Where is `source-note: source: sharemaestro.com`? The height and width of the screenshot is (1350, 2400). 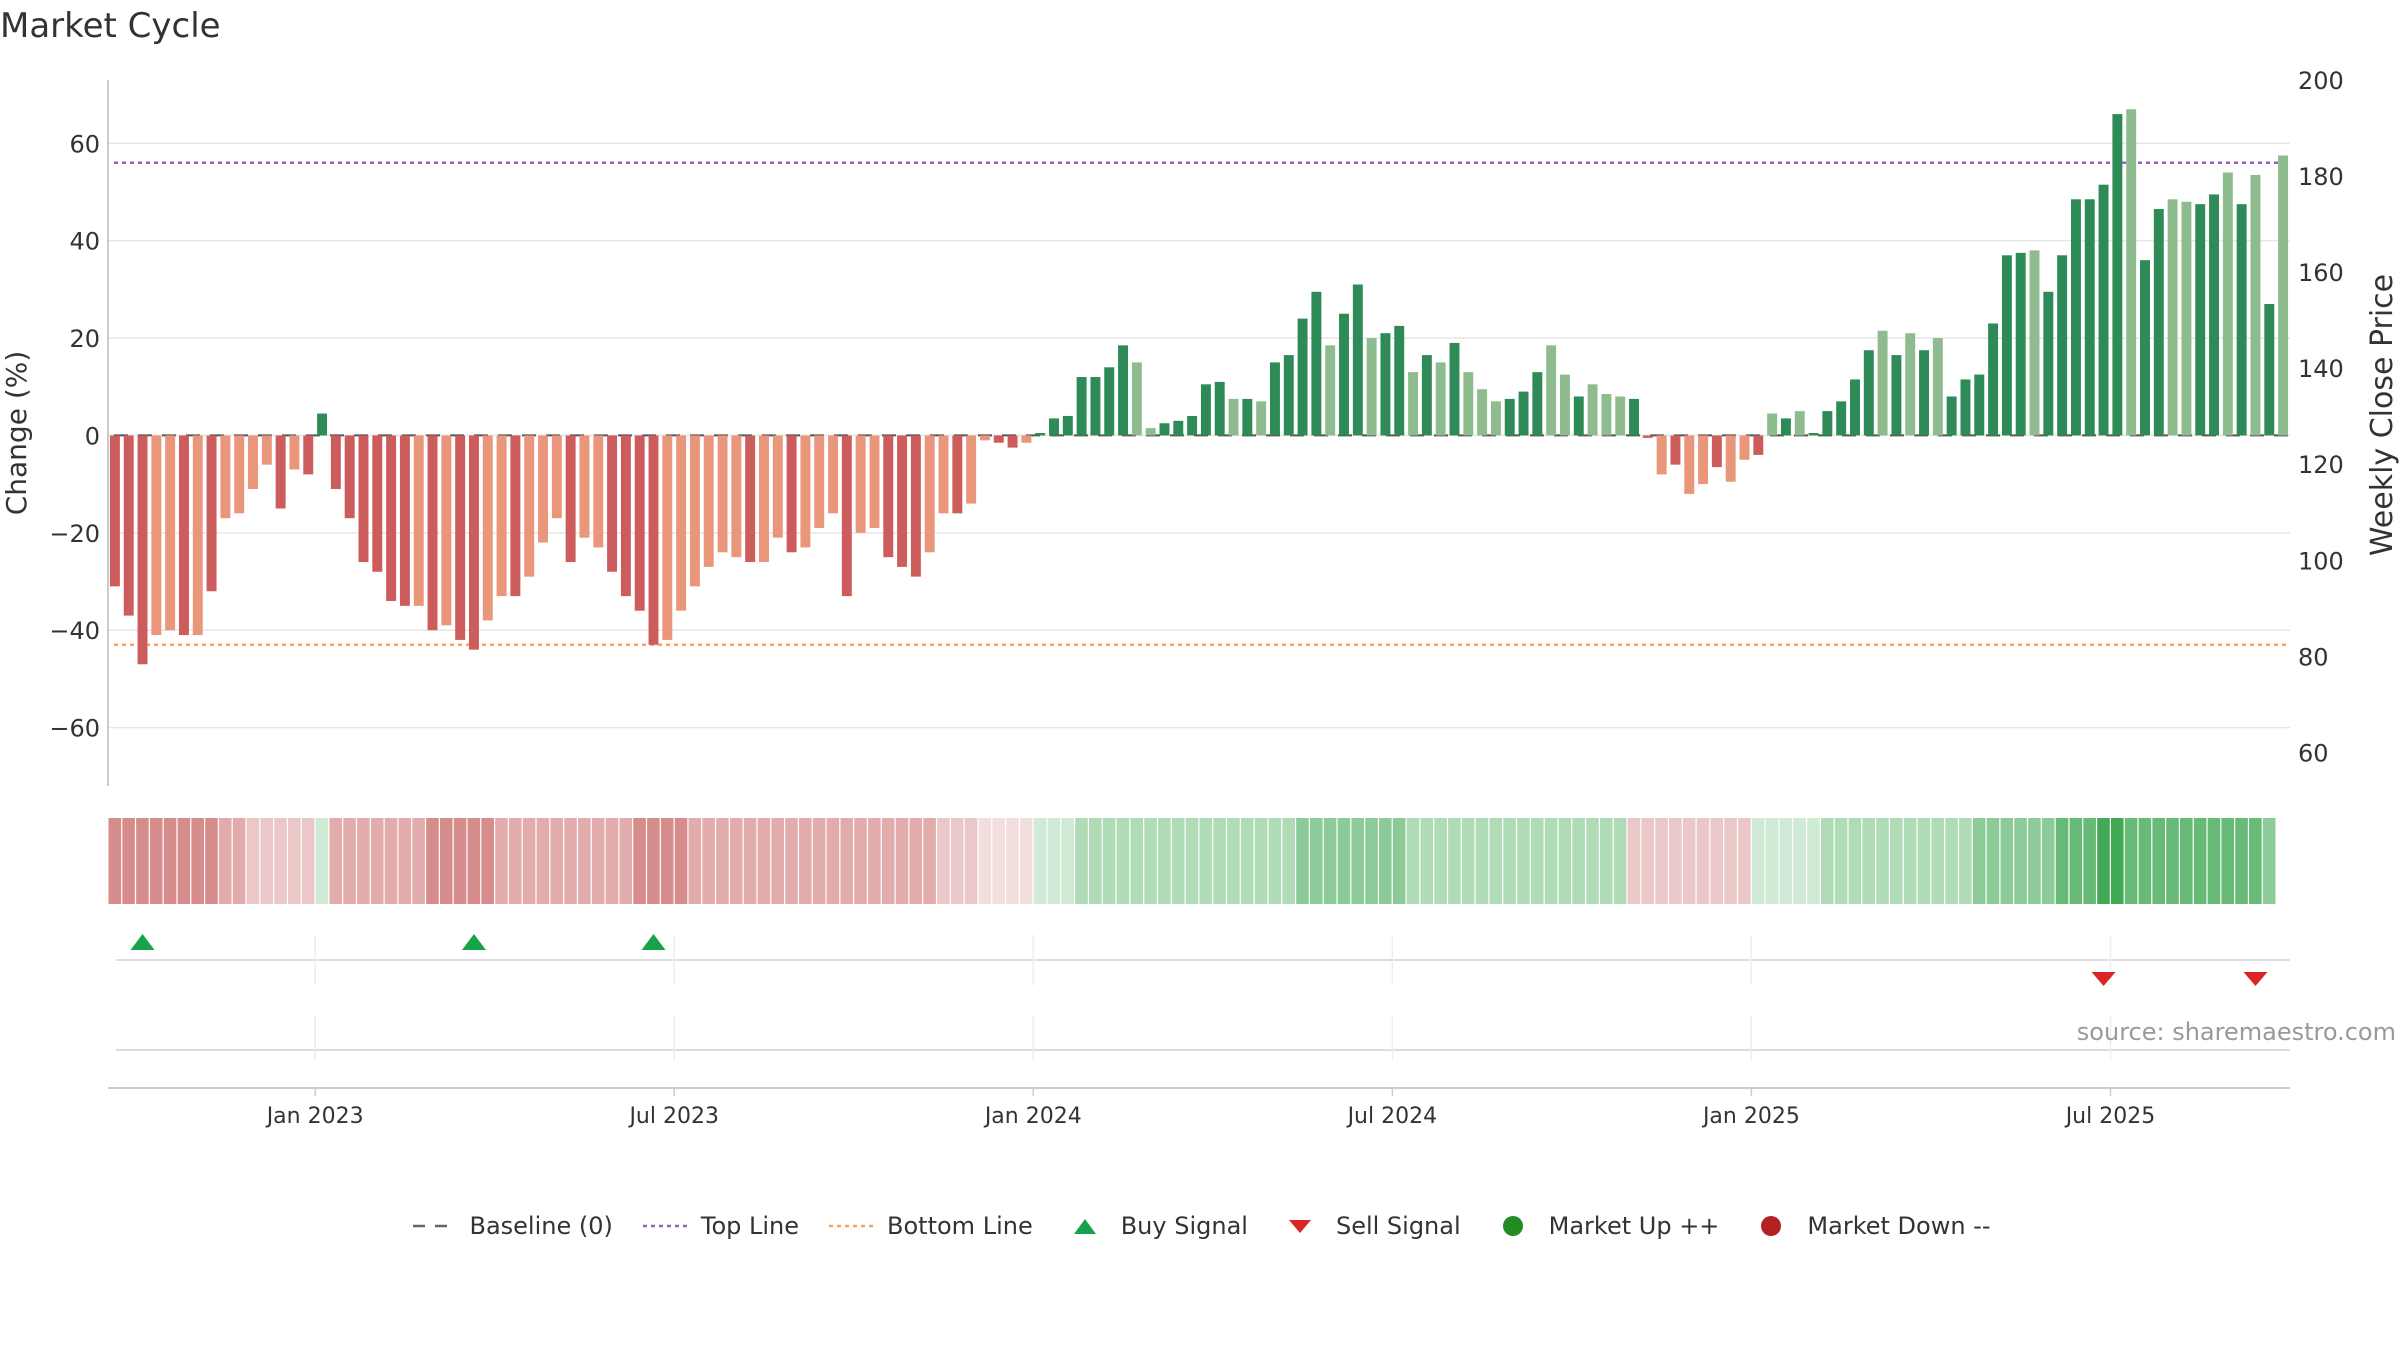
source-note: source: sharemaestro.com is located at coordinates (2236, 1032).